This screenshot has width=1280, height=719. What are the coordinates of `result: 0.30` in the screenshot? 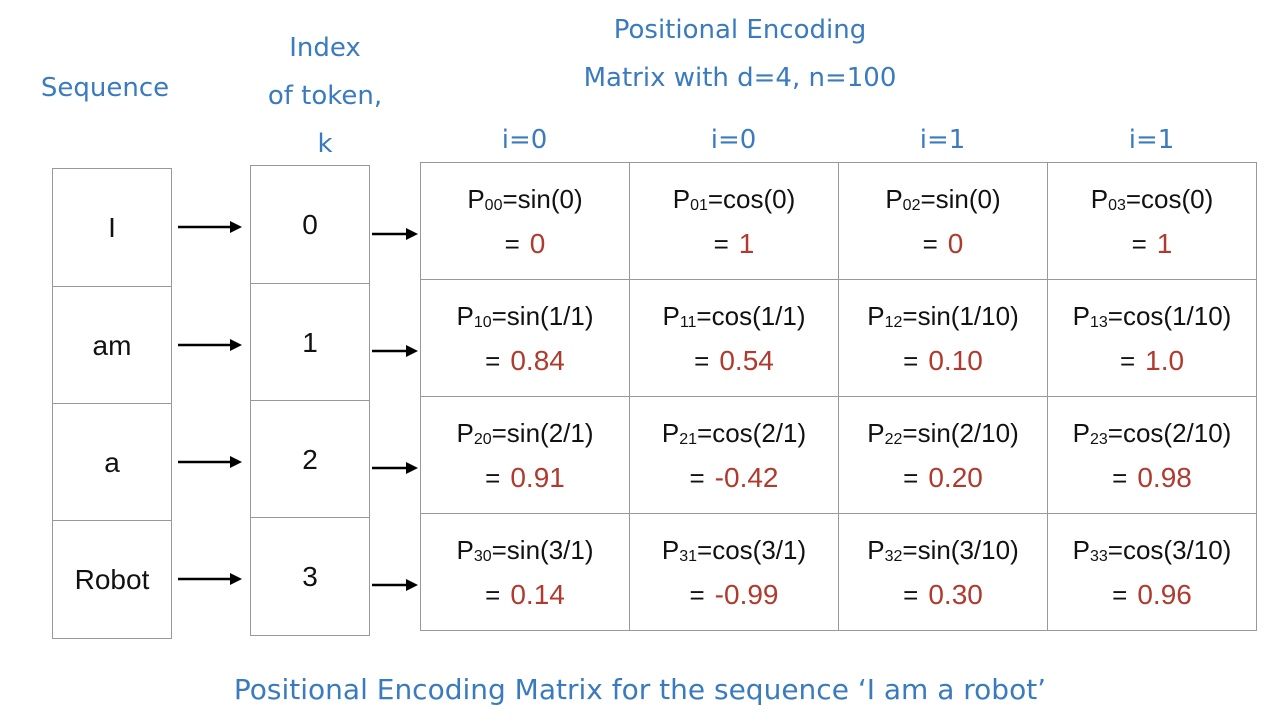 It's located at (955, 594).